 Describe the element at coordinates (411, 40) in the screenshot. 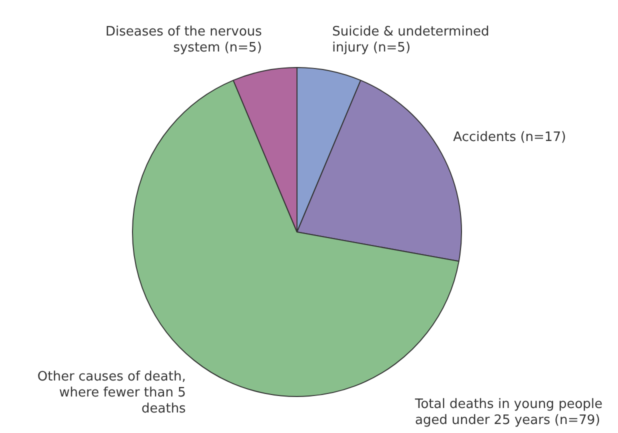

I see `slice-label: Suicide & undetermined injury (n=5)` at that location.